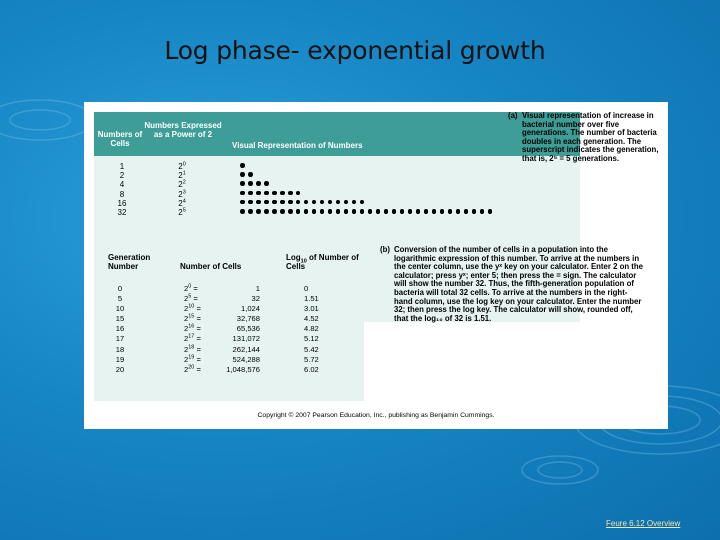 The image size is (720, 540). Describe the element at coordinates (311, 329) in the screenshot. I see `log-value: 4.82` at that location.